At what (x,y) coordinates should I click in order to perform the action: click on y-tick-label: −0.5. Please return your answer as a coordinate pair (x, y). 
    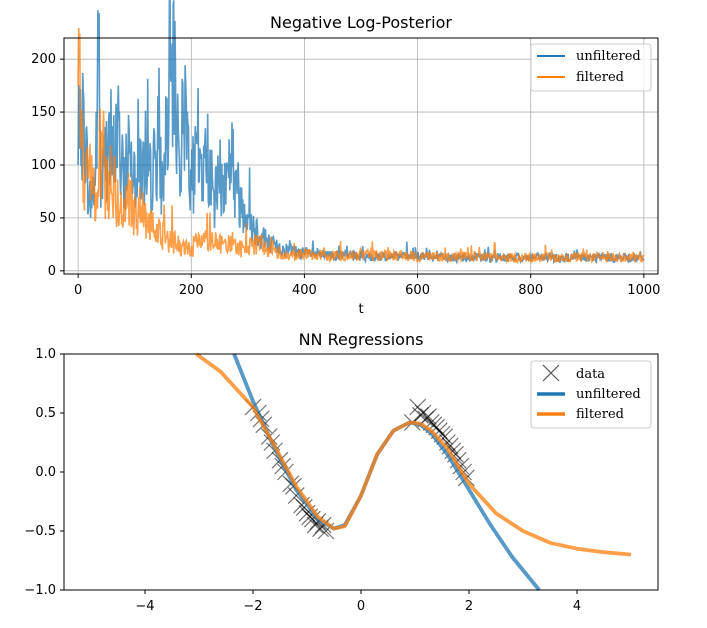
    Looking at the image, I should click on (40, 531).